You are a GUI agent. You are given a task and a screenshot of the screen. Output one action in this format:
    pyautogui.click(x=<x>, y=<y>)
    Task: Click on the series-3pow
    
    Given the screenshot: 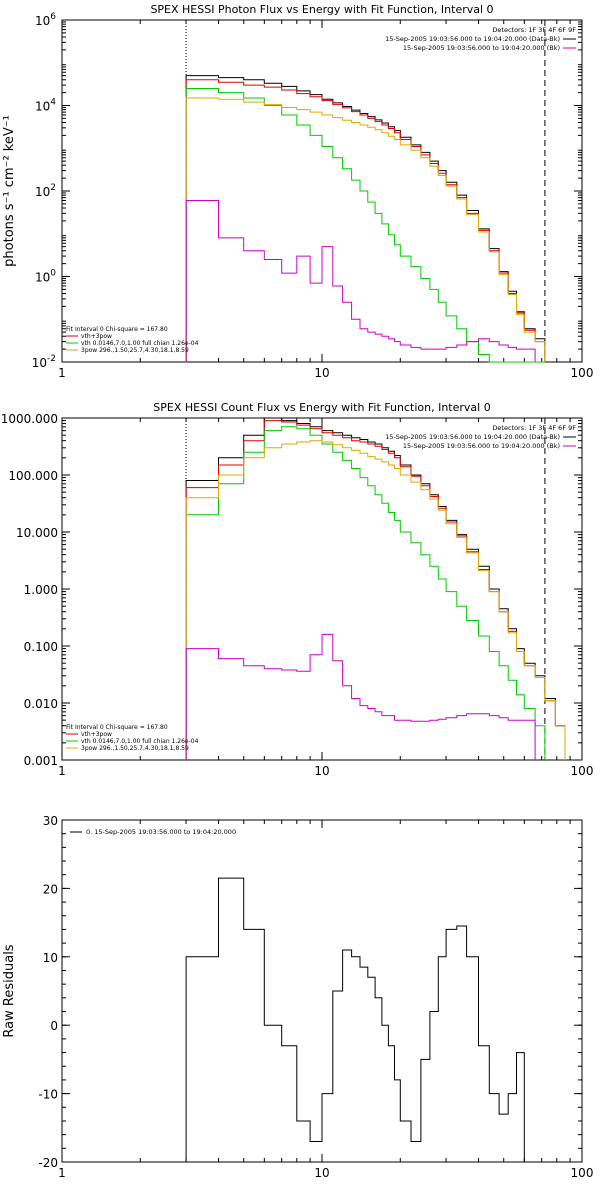 What is the action you would take?
    pyautogui.click(x=365, y=229)
    